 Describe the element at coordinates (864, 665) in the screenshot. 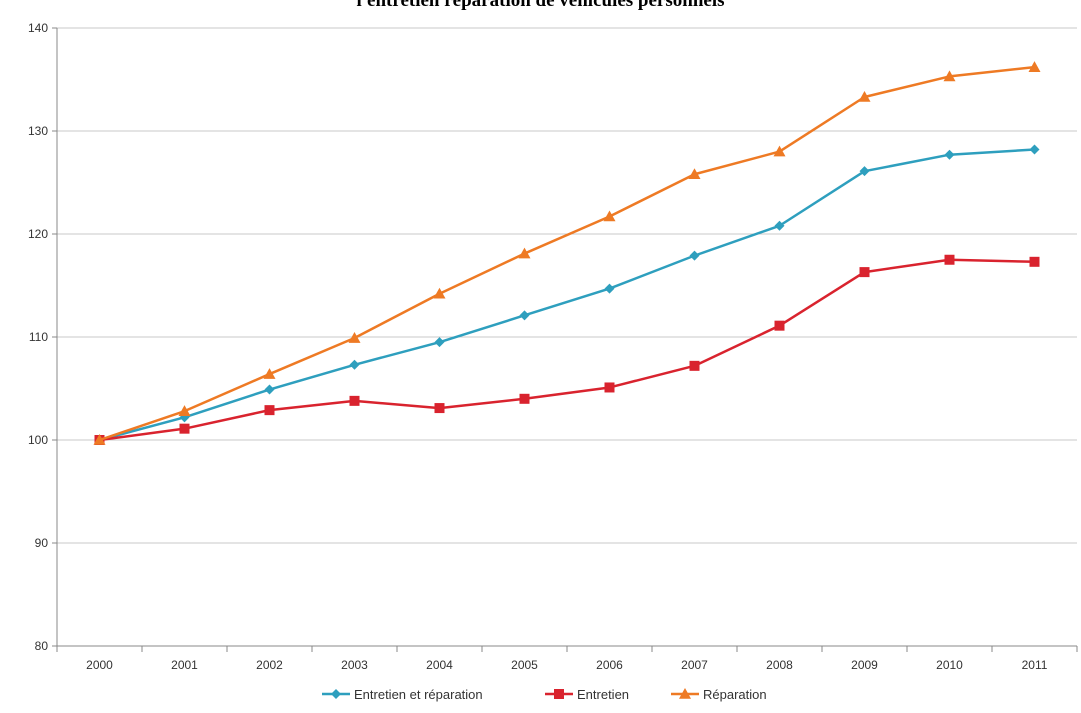

I see `x-tick-label: 2009` at that location.